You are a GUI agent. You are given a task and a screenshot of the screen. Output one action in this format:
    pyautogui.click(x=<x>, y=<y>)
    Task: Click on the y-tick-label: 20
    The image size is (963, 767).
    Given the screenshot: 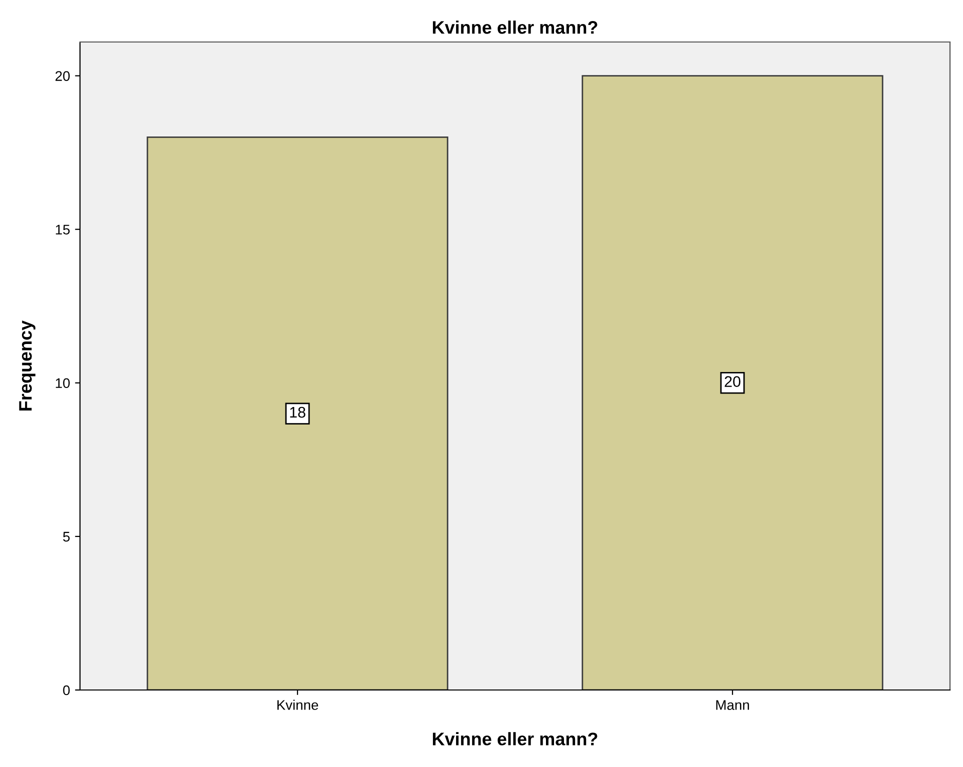 What is the action you would take?
    pyautogui.click(x=63, y=76)
    